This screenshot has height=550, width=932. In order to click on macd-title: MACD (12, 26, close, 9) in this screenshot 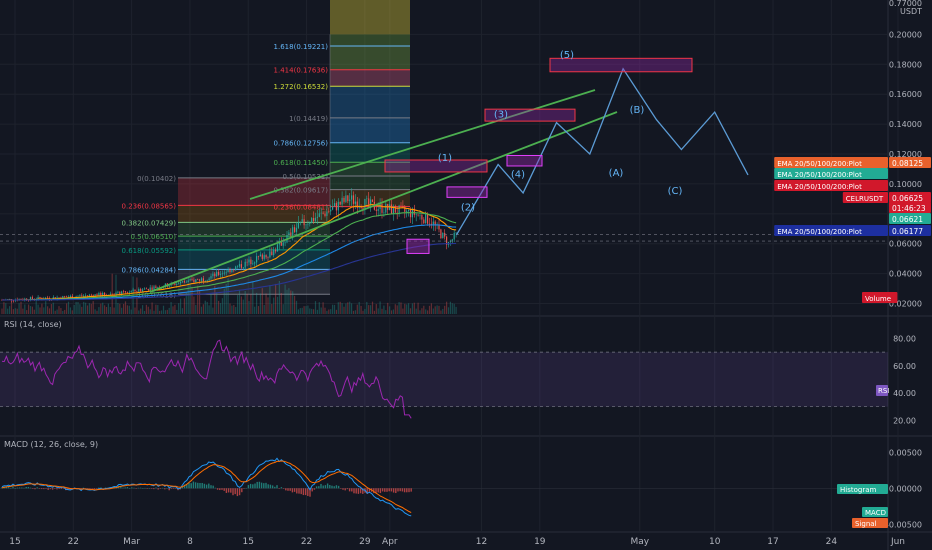, I will do `click(51, 444)`.